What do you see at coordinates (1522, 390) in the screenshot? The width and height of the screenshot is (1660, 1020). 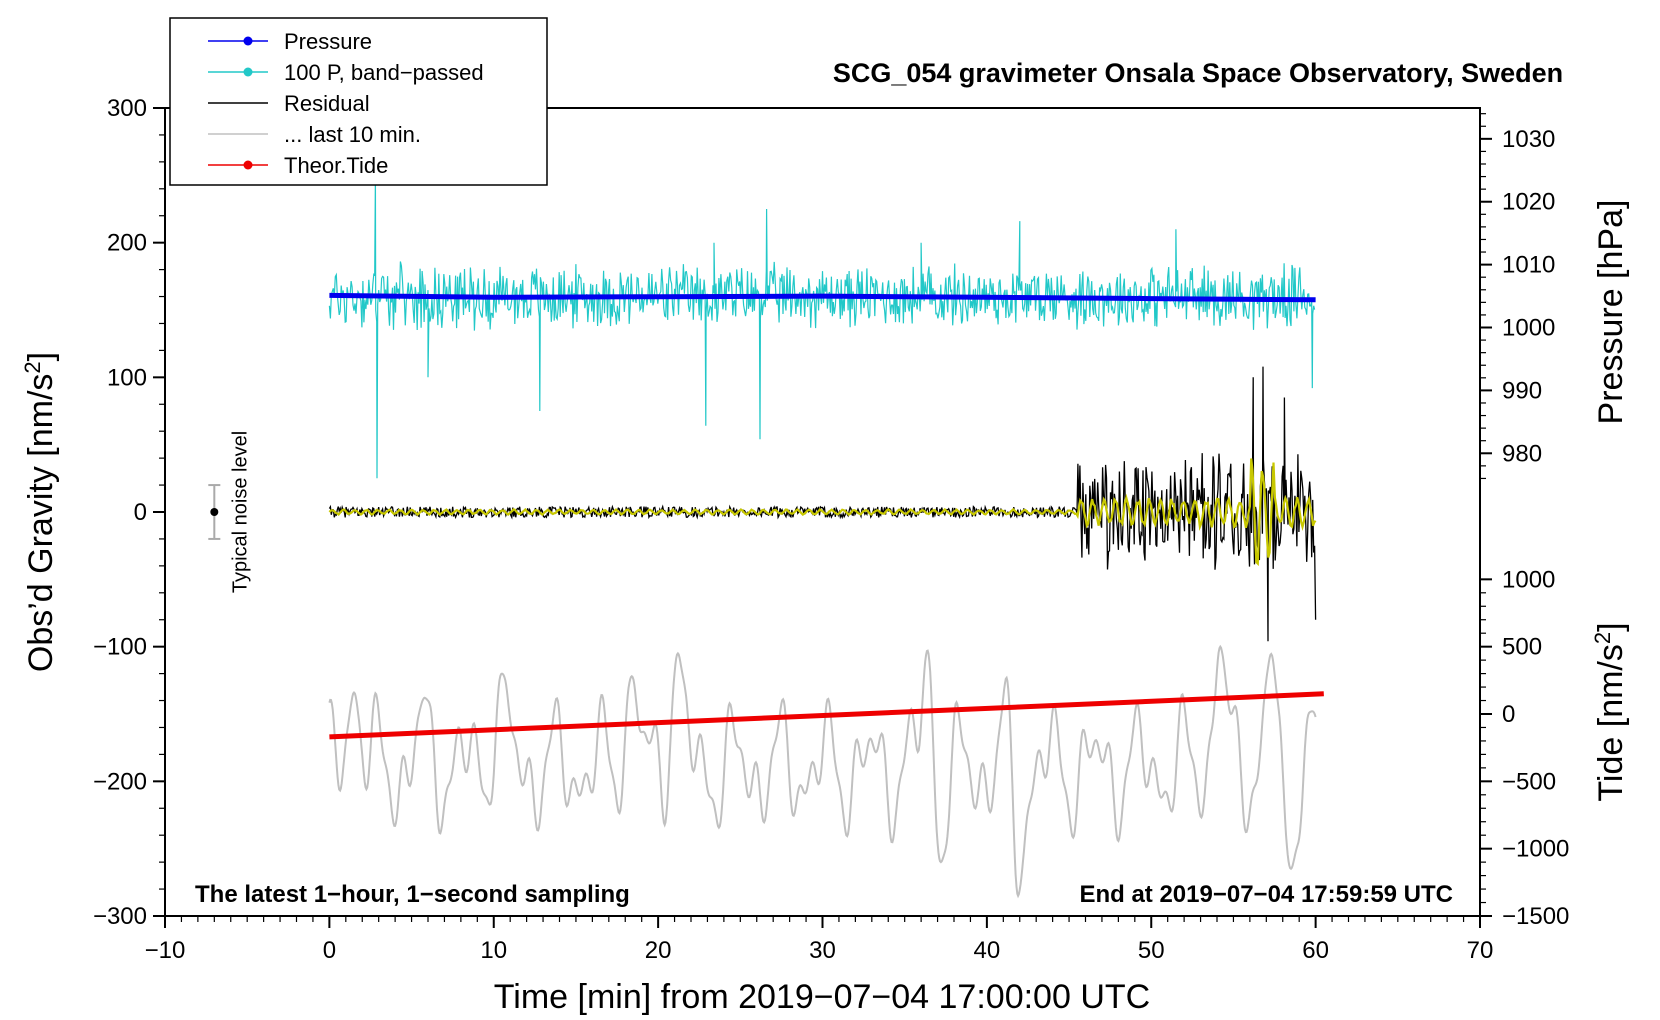 I see `pressure-tick-label: 990` at bounding box center [1522, 390].